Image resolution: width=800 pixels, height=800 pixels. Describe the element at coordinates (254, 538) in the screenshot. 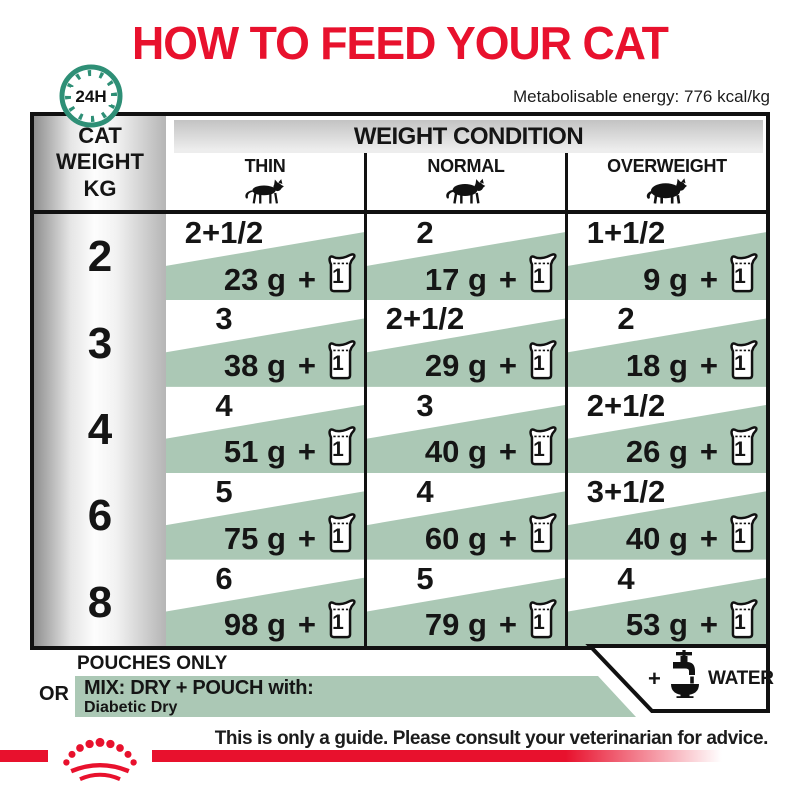

I see `grams-value: 75 g` at that location.